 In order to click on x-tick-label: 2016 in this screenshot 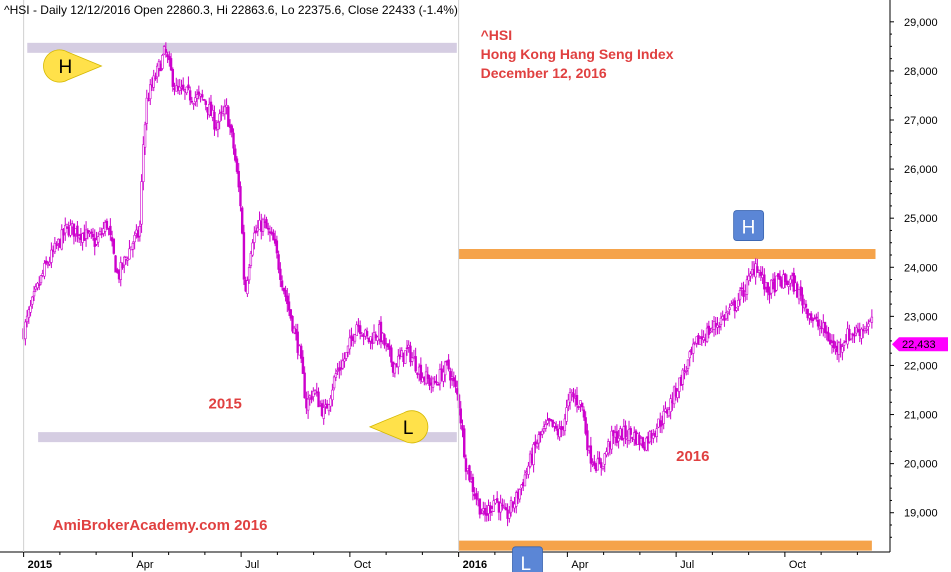, I will do `click(475, 565)`.